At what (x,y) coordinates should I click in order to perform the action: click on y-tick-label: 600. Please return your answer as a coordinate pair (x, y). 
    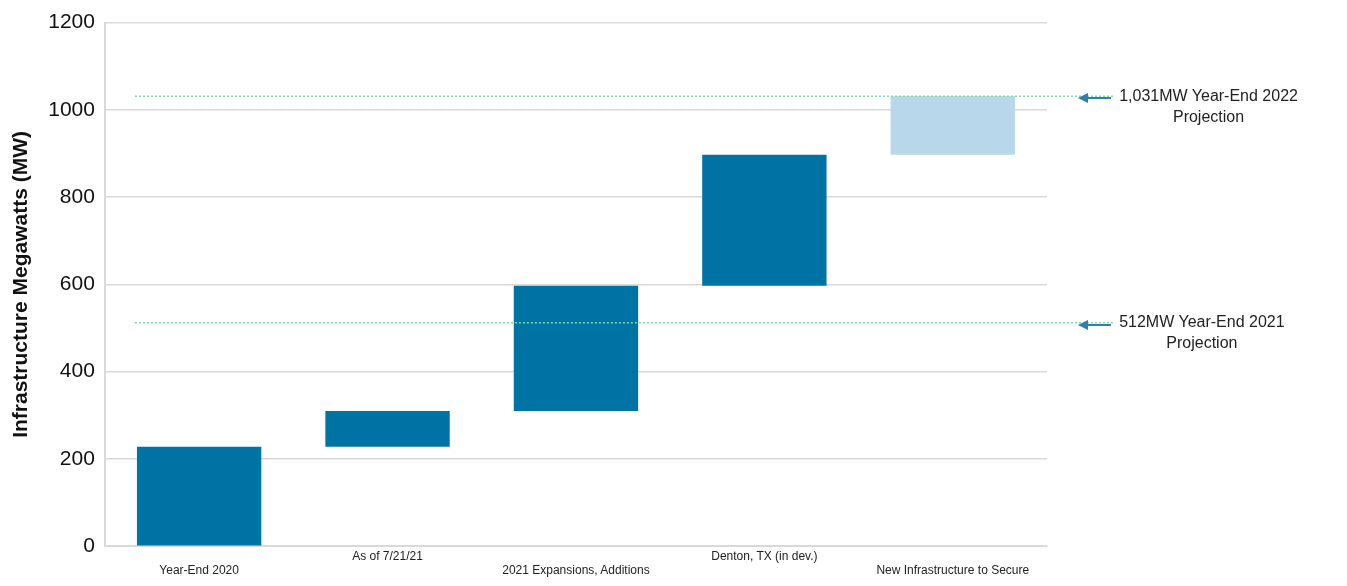
    Looking at the image, I should click on (77, 283).